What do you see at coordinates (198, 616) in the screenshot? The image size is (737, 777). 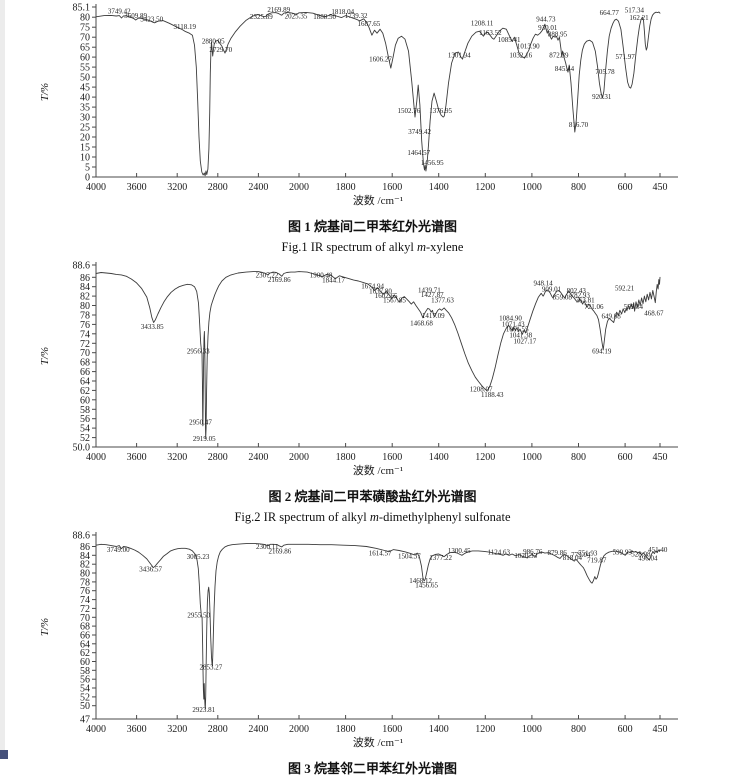 I see `svg-text: 2955.50` at bounding box center [198, 616].